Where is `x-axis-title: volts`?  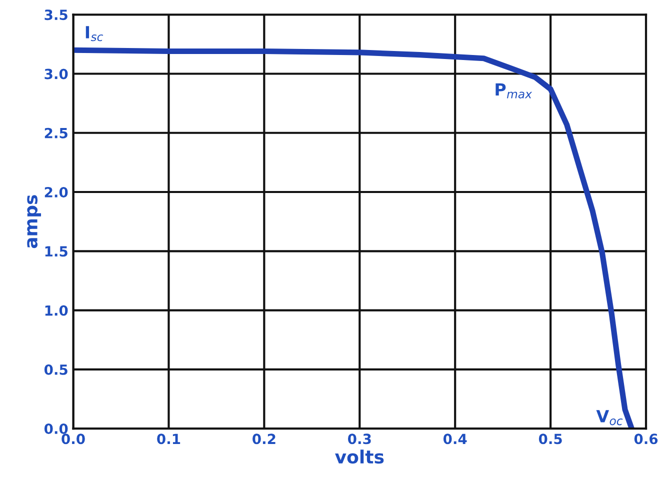 x-axis-title: volts is located at coordinates (359, 457).